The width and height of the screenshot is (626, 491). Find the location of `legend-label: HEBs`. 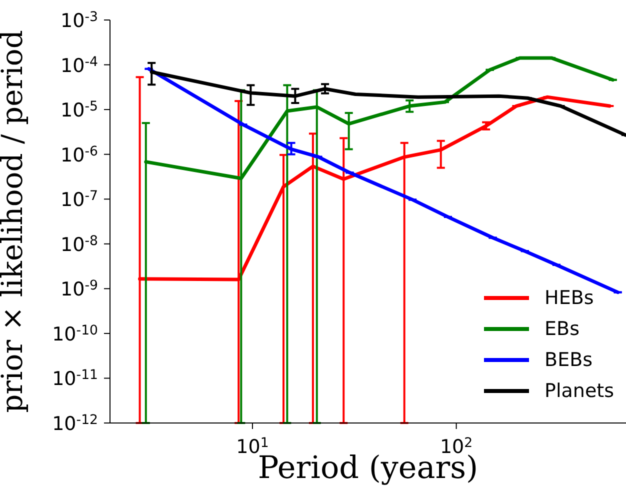

legend-label: HEBs is located at coordinates (569, 297).